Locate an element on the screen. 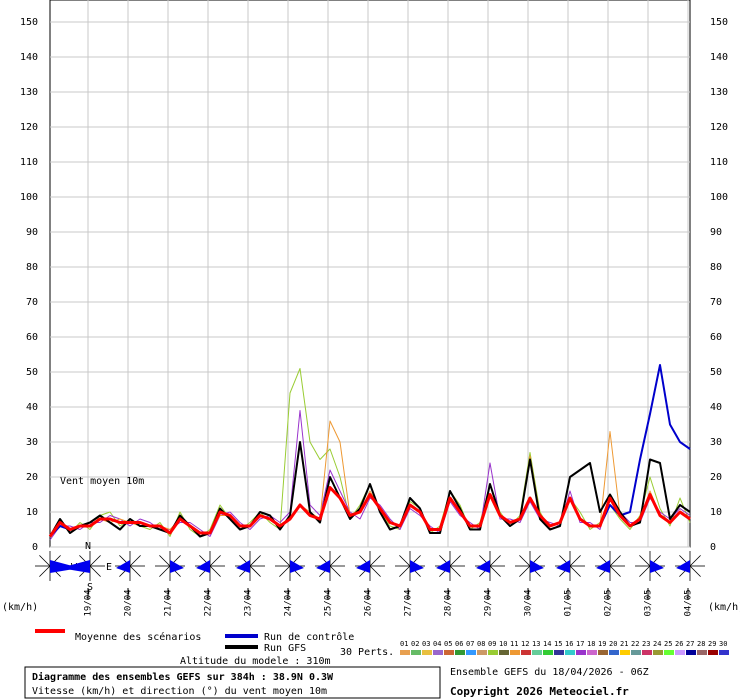  legend-label: Moyenne des scénarios is located at coordinates (138, 637).